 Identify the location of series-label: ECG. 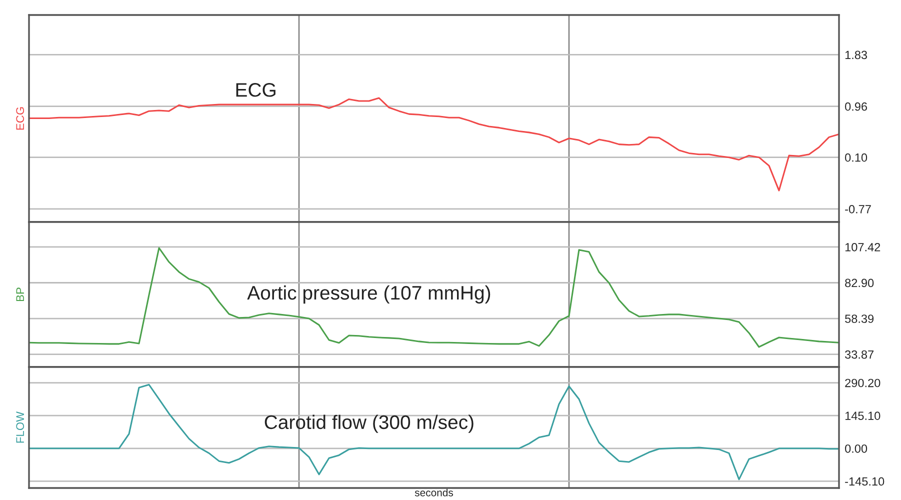
(256, 90).